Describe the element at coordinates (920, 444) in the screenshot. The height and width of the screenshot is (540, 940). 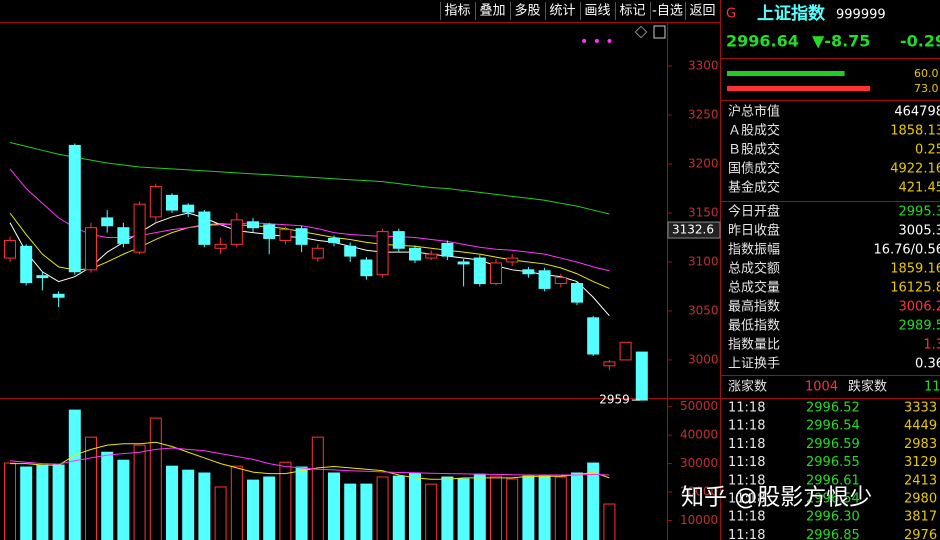
I see `trade-volume: 2983` at that location.